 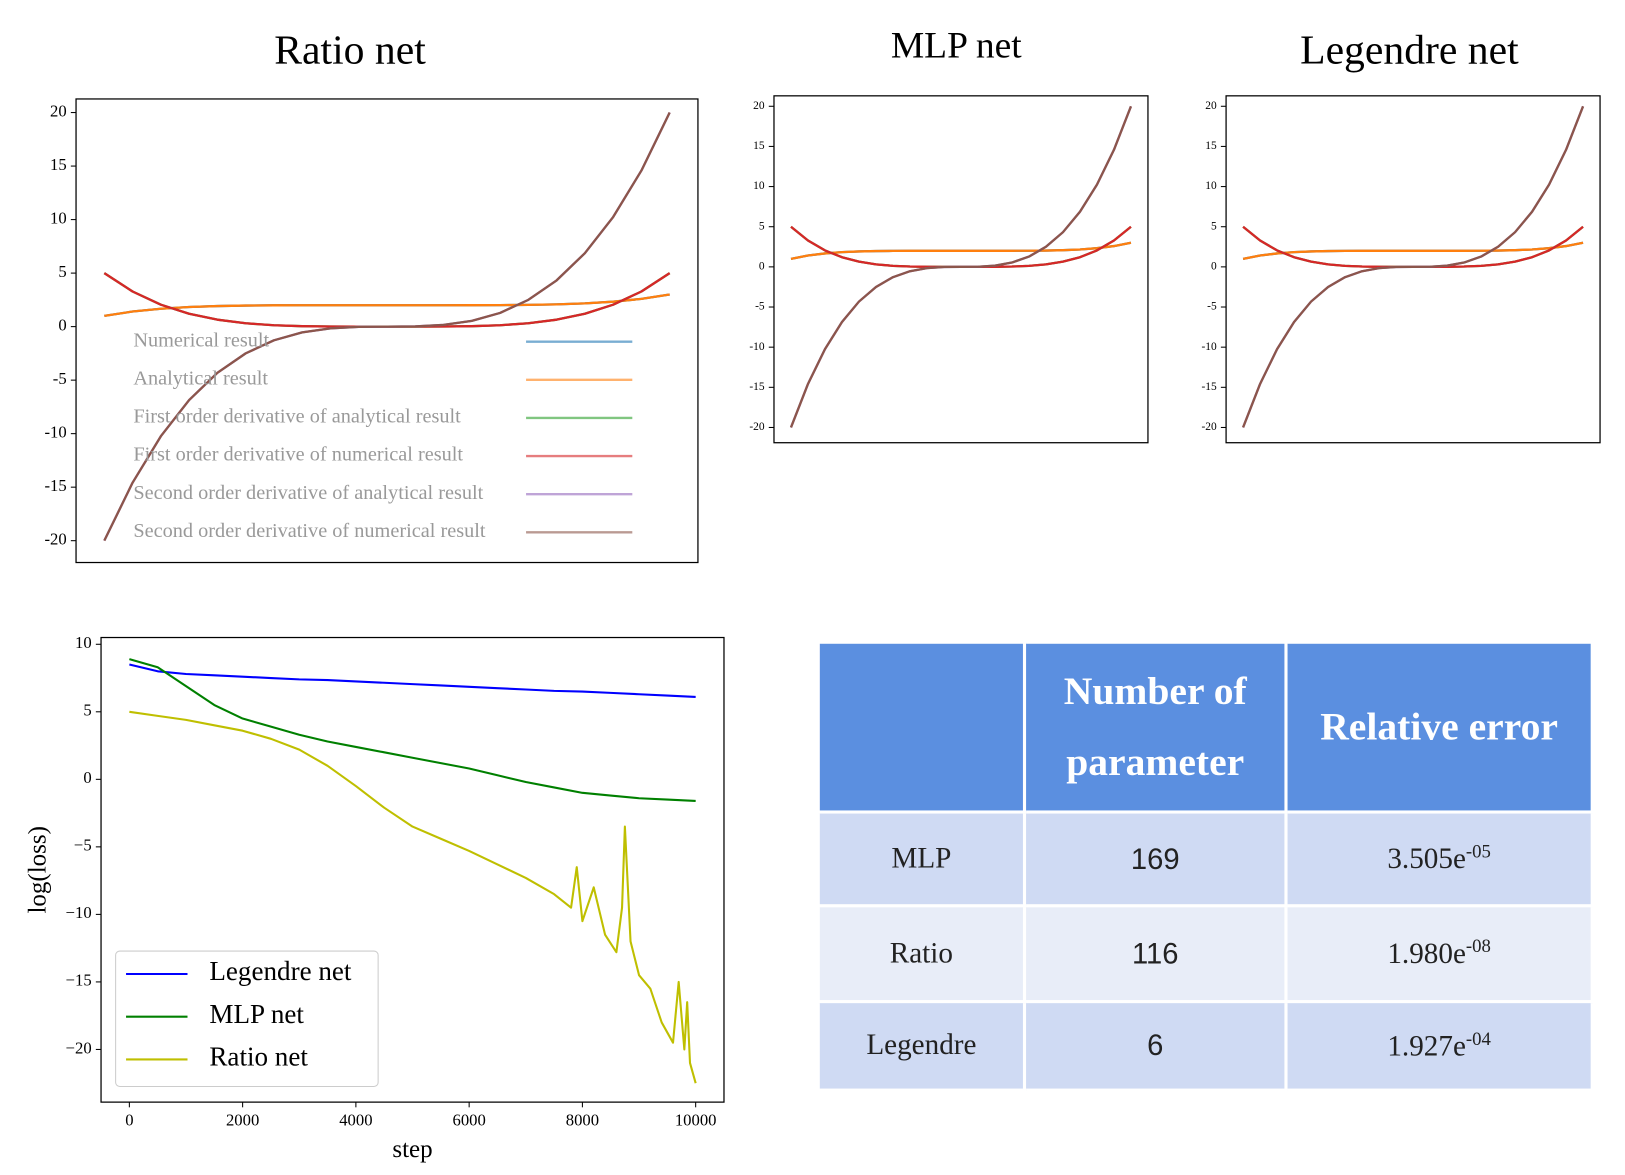 What do you see at coordinates (1155, 1046) in the screenshot?
I see `params: 6` at bounding box center [1155, 1046].